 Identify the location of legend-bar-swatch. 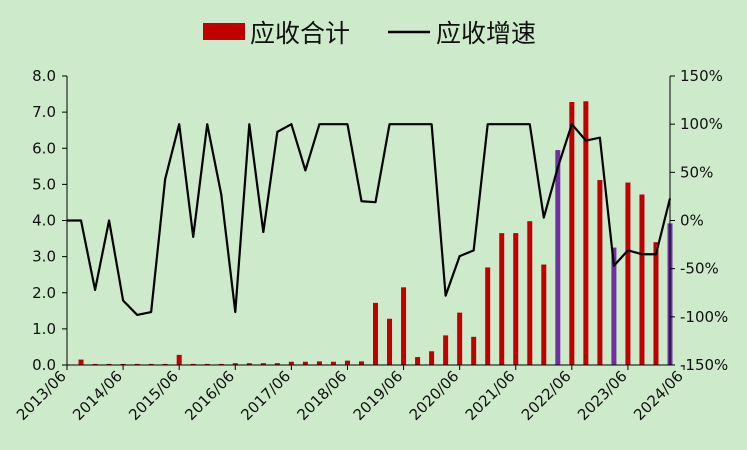
(224, 31).